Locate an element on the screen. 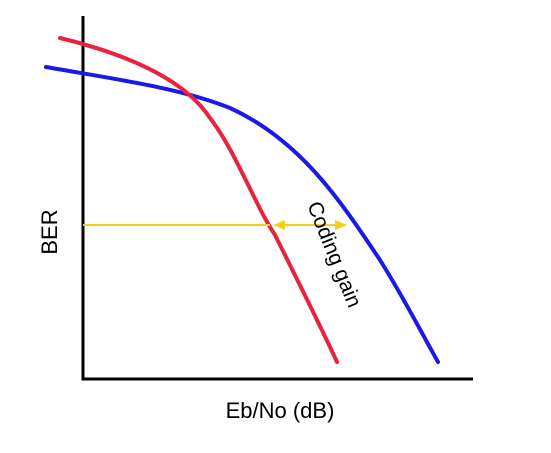 This screenshot has height=453, width=551. y-axis-label: BER is located at coordinates (49, 231).